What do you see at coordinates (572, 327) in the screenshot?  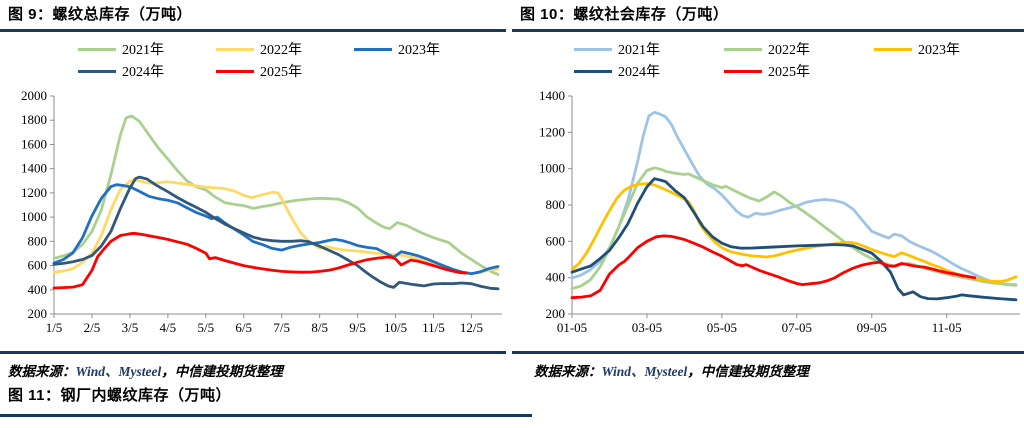 I see `x-tick-label: 01-05` at bounding box center [572, 327].